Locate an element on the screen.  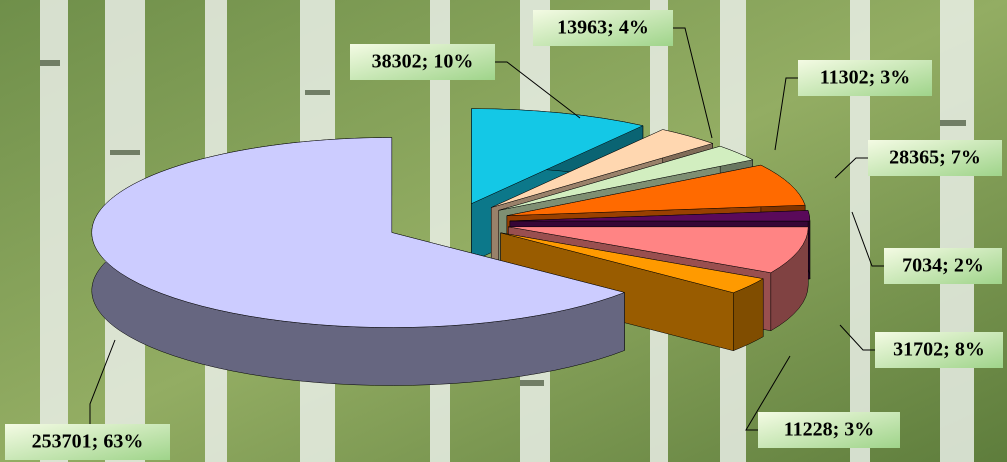
data-label: 11228; 3% is located at coordinates (829, 430).